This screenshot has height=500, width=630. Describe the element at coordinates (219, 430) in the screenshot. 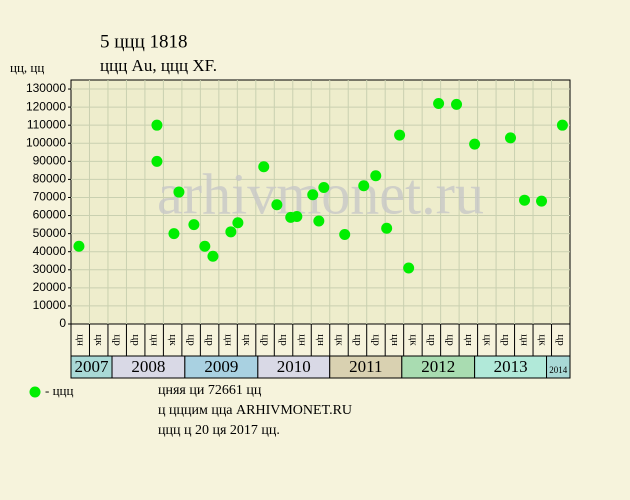

I see `note: ццц ц 20 ця 2017 цц.` at that location.